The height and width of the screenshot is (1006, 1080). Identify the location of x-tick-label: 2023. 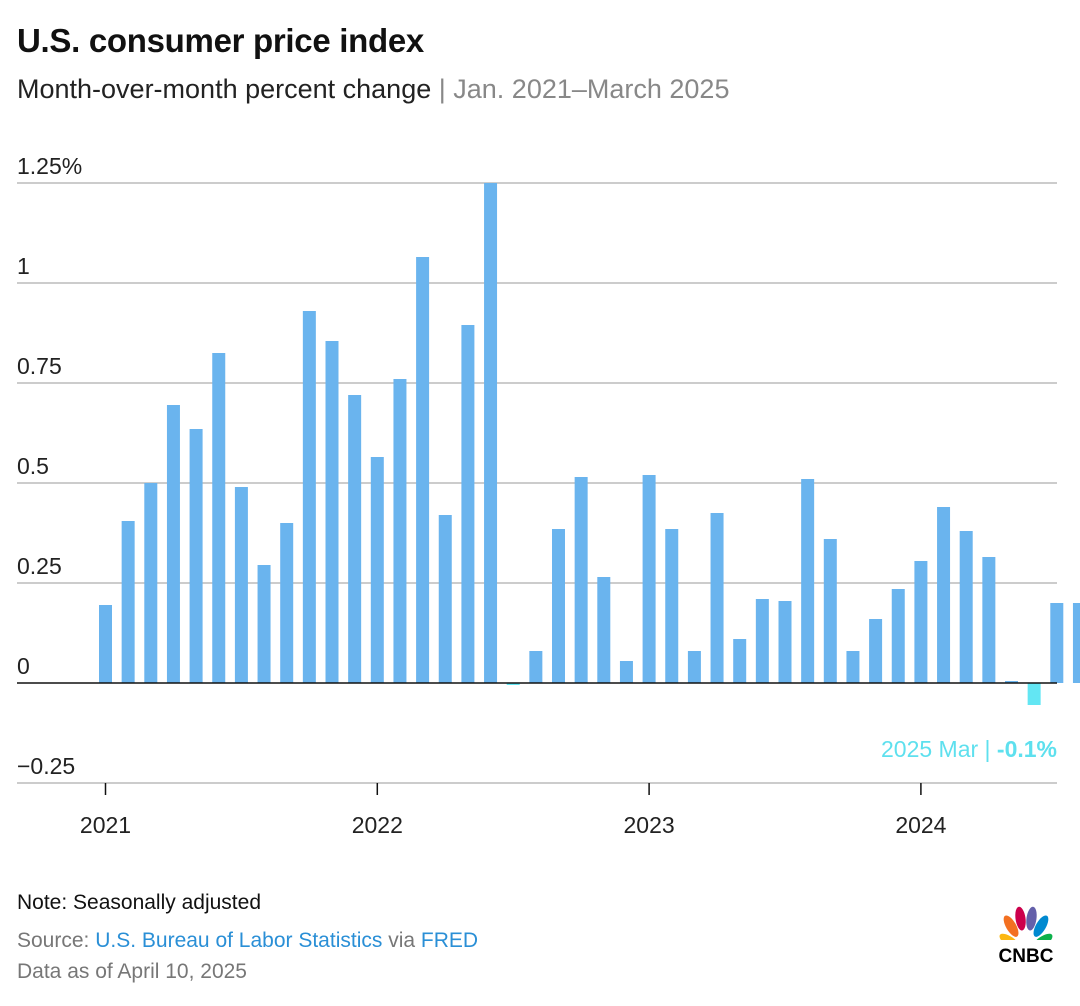
(649, 825).